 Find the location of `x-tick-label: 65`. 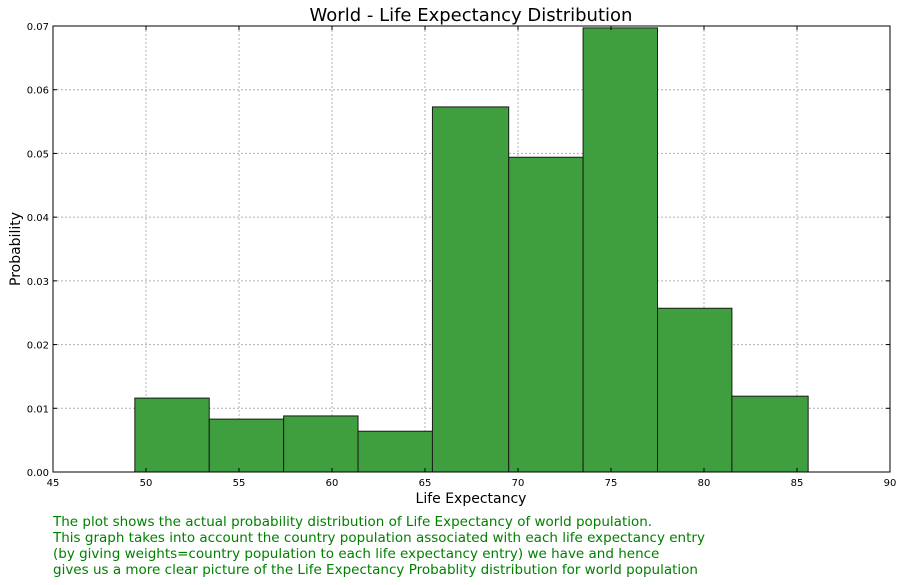

x-tick-label: 65 is located at coordinates (425, 483).